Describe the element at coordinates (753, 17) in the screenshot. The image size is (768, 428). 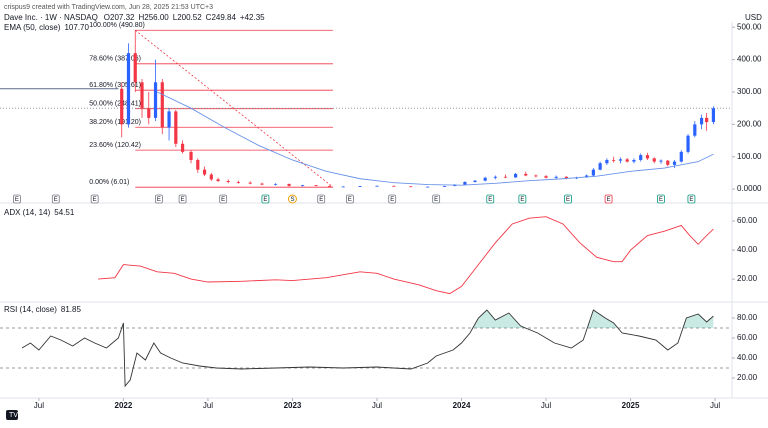
I see `currency: USD` at that location.